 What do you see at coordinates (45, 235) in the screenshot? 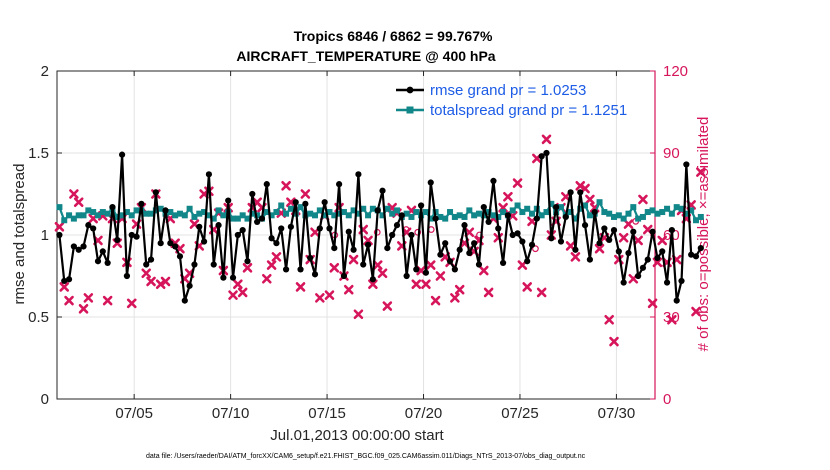
I see `y-tick-label: 1` at bounding box center [45, 235].